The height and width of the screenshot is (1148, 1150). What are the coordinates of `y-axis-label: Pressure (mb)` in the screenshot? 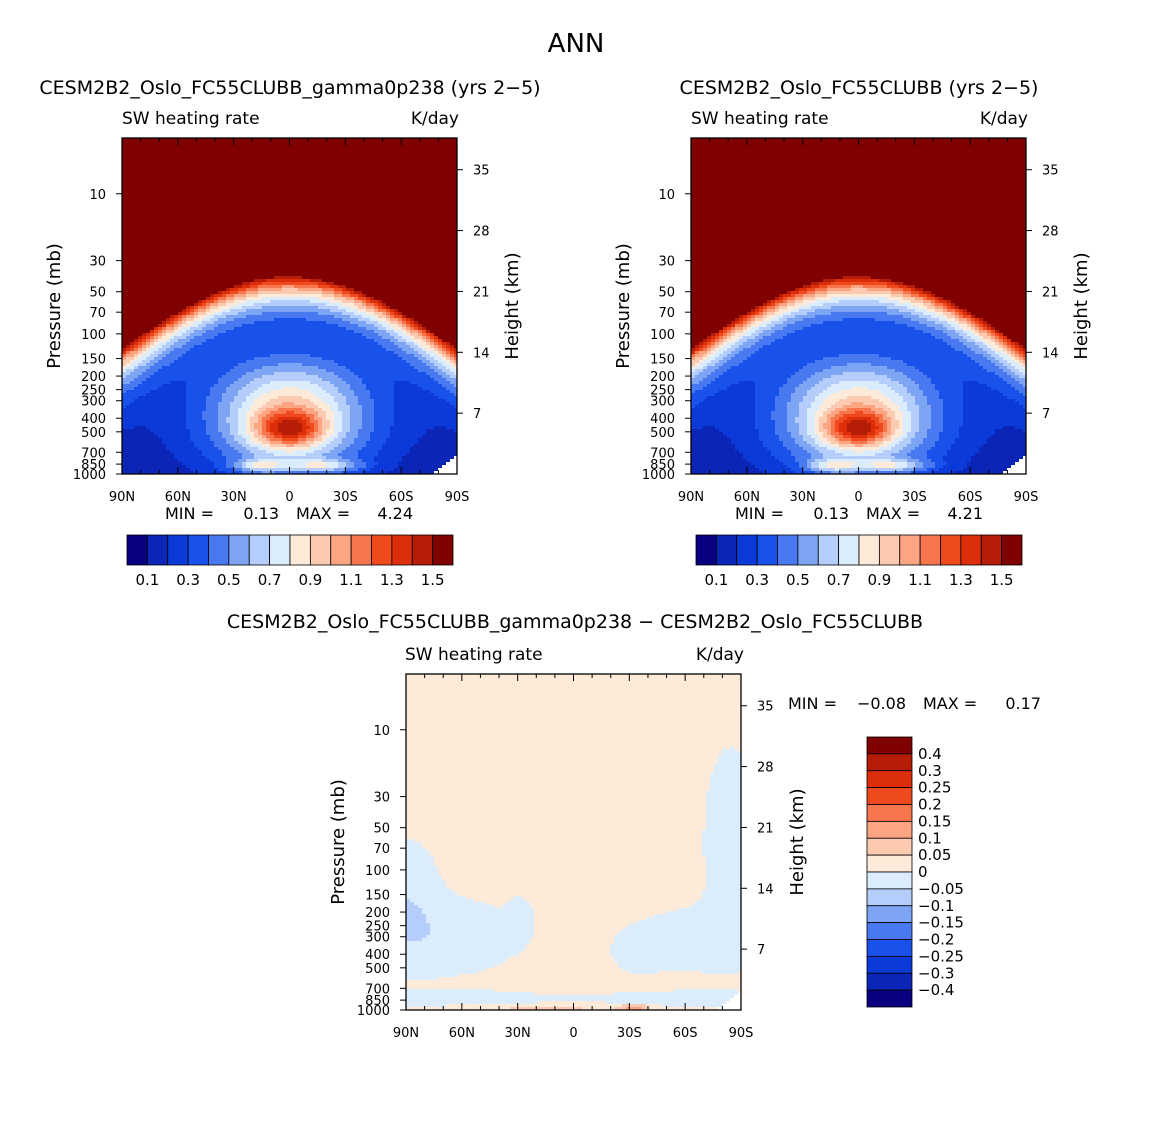 It's located at (338, 842).